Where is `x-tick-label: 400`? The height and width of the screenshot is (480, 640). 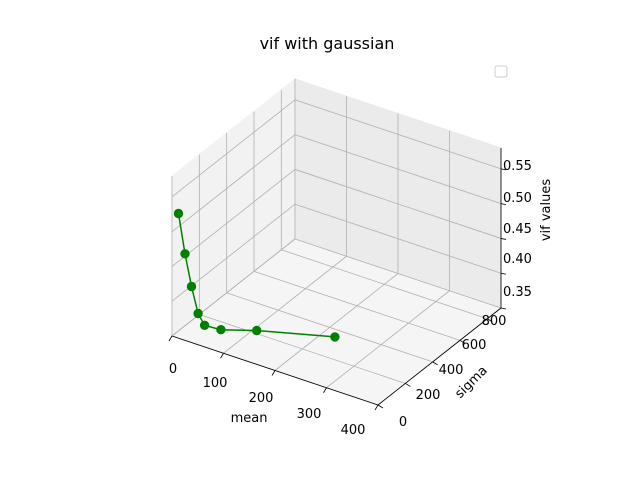 x-tick-label: 400 is located at coordinates (353, 430).